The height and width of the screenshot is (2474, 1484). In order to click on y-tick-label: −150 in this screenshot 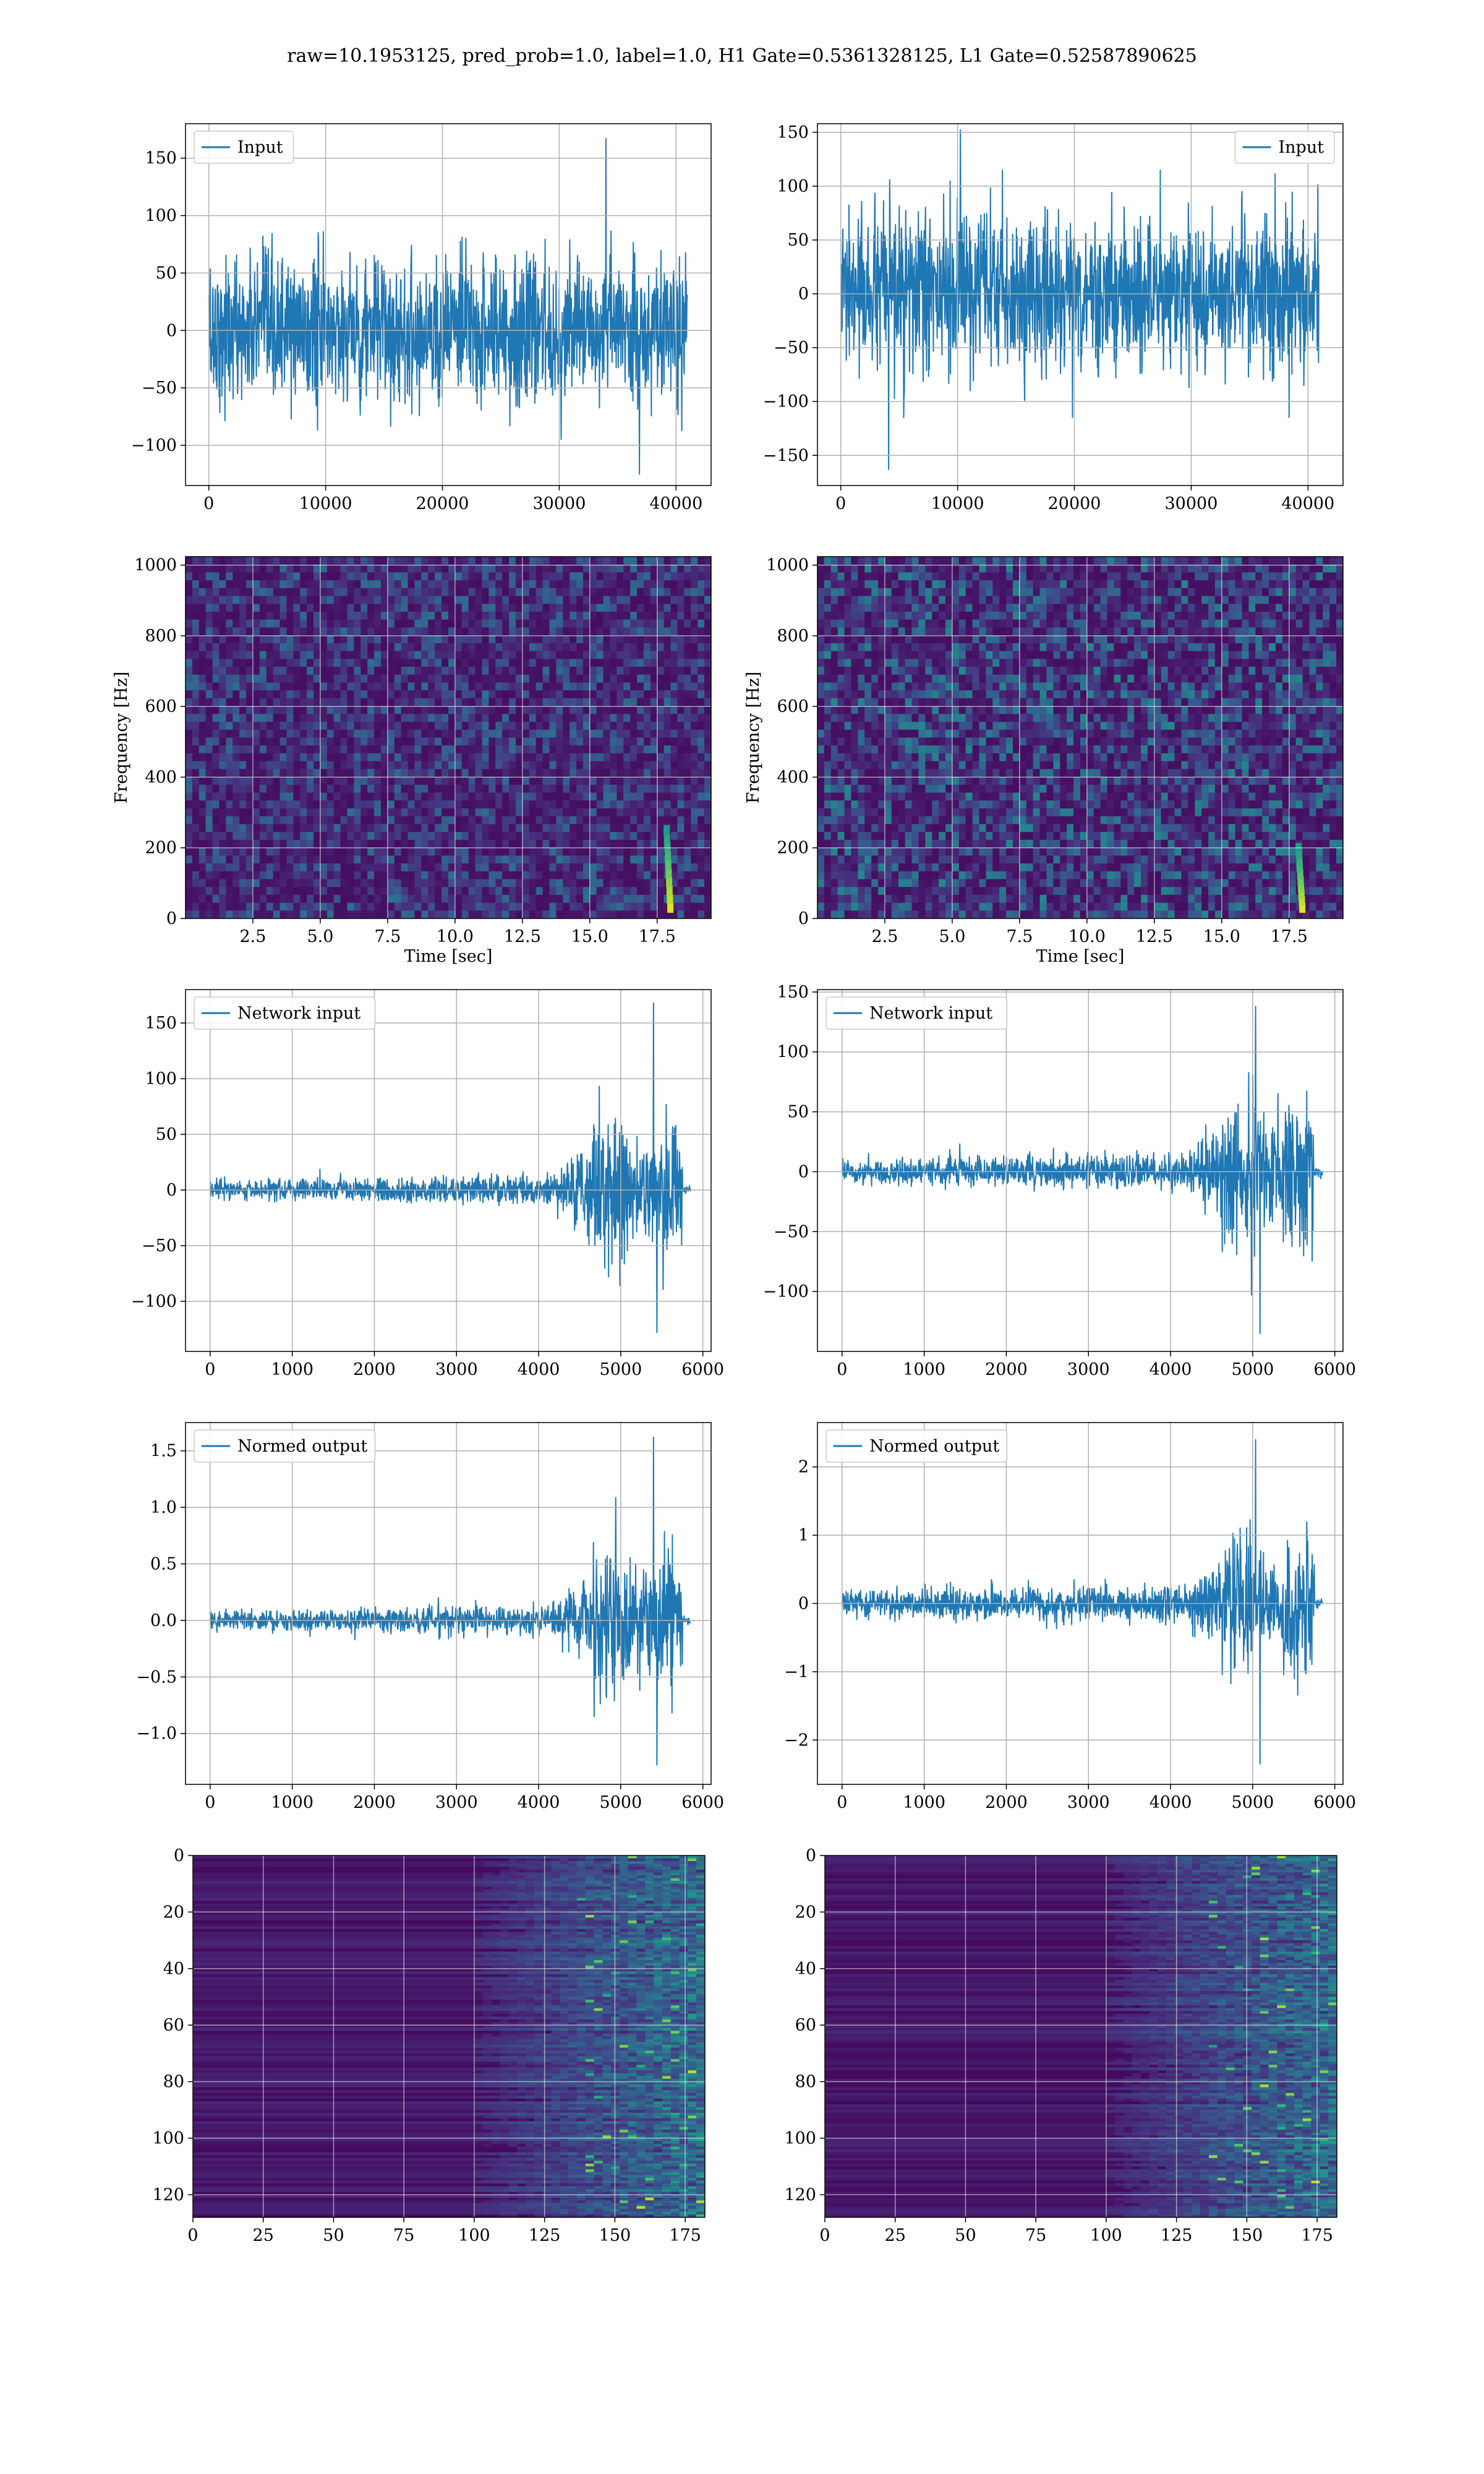, I will do `click(786, 455)`.